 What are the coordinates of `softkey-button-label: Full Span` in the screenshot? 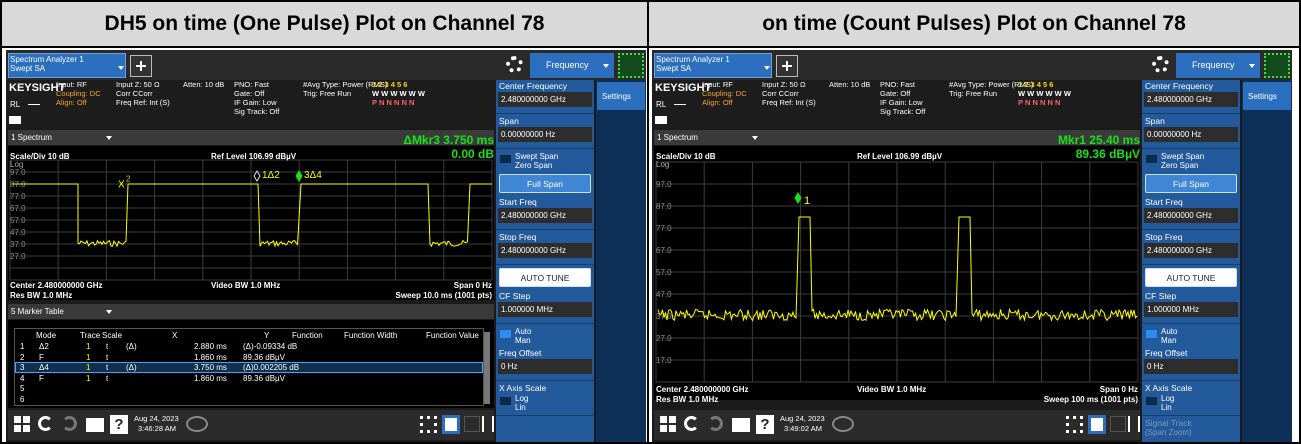 It's located at (545, 184).